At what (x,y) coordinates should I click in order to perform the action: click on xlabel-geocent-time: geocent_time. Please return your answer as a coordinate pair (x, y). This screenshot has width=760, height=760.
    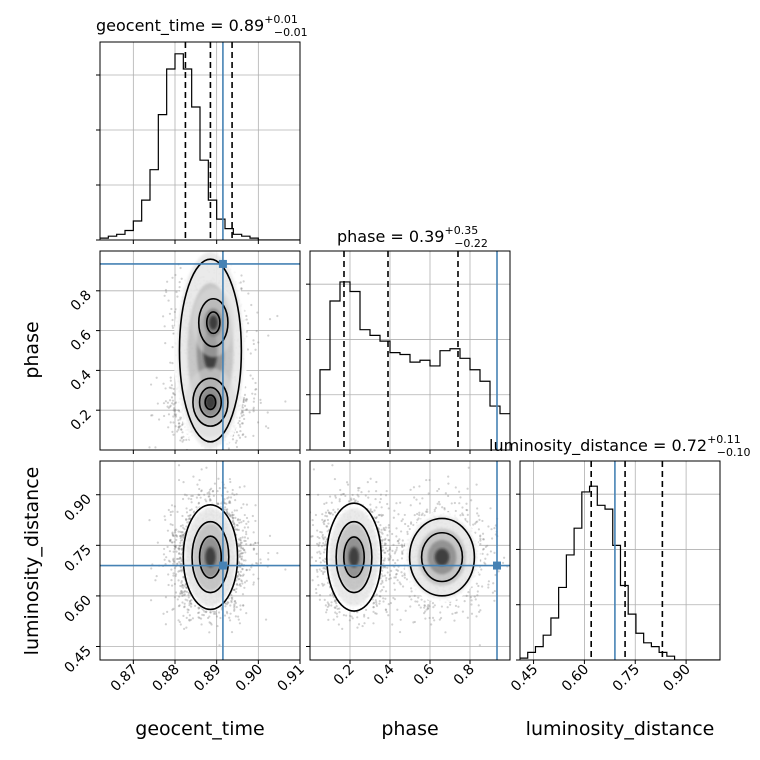
    Looking at the image, I should click on (199, 729).